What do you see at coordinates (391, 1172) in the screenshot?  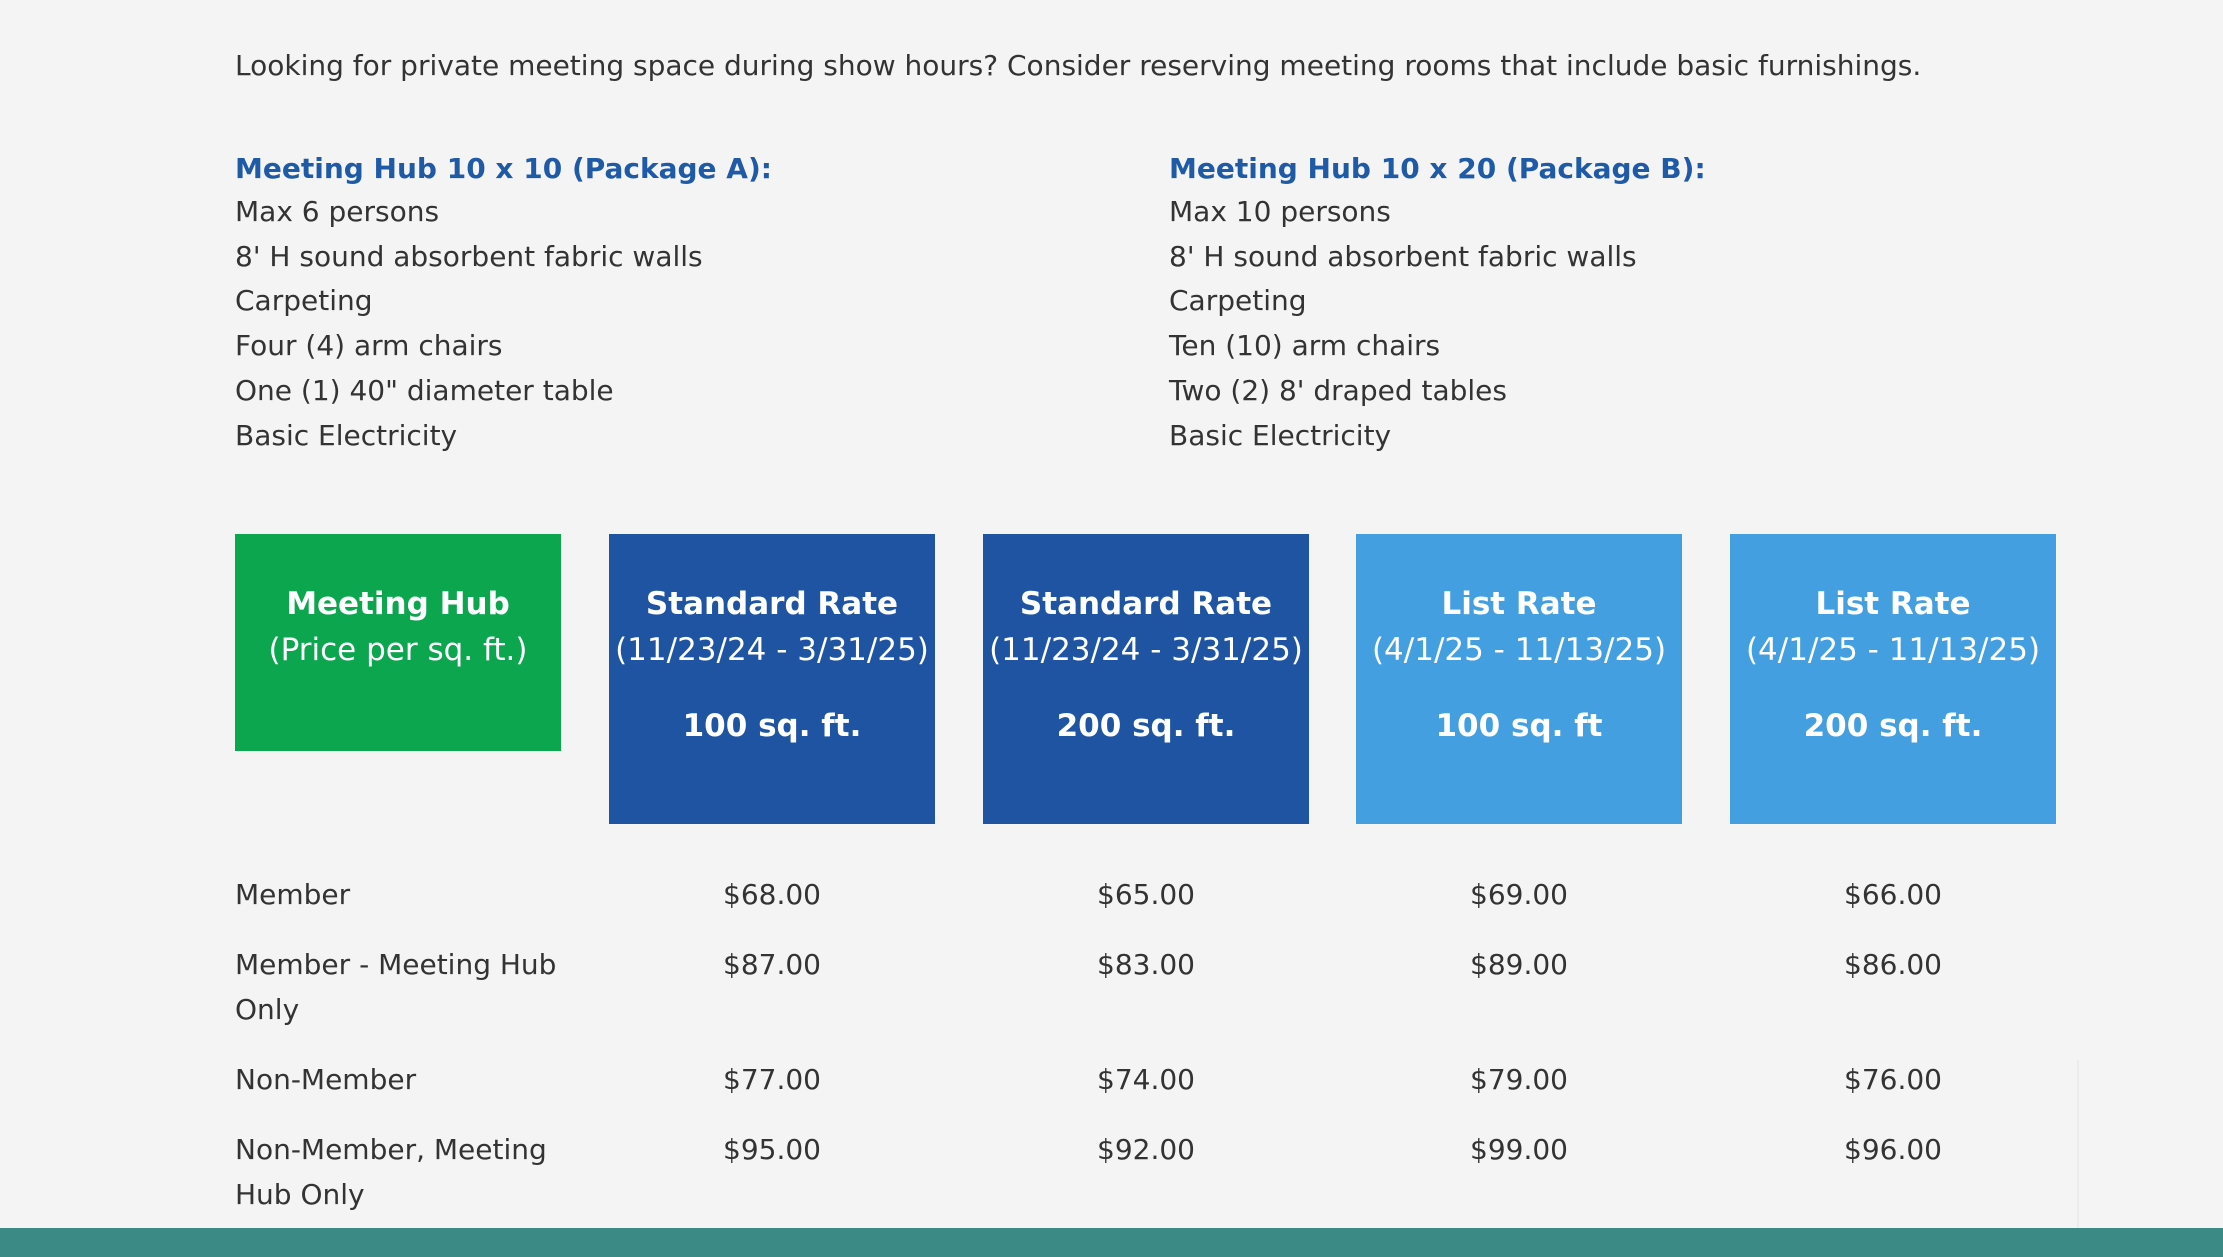 I see `row-label: Non-Member, Meeting Hub Only` at bounding box center [391, 1172].